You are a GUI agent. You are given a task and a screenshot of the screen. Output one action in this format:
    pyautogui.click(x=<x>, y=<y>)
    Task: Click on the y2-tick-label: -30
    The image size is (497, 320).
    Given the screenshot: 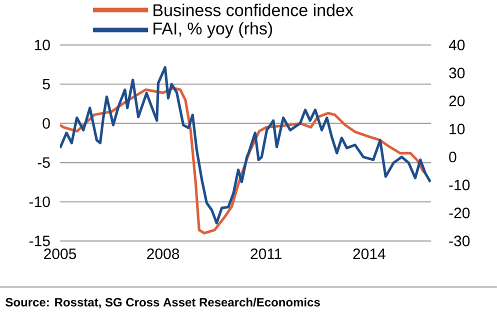 What is the action you would take?
    pyautogui.click(x=459, y=241)
    